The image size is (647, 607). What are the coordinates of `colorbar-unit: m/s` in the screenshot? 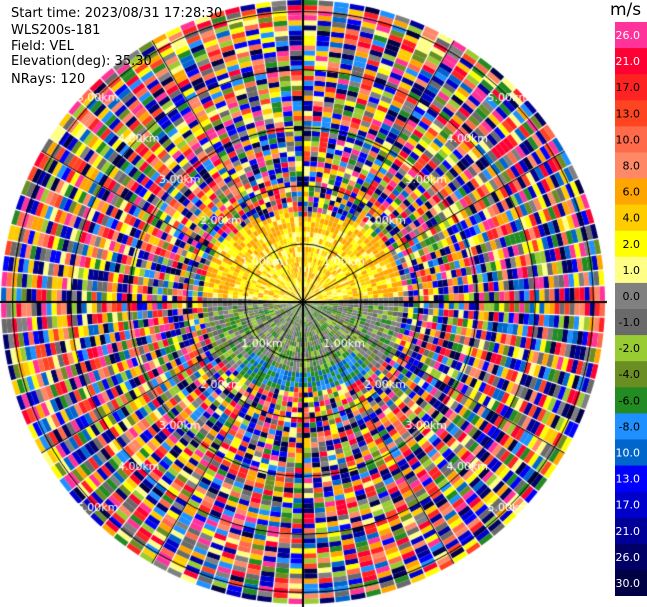 It's located at (626, 10).